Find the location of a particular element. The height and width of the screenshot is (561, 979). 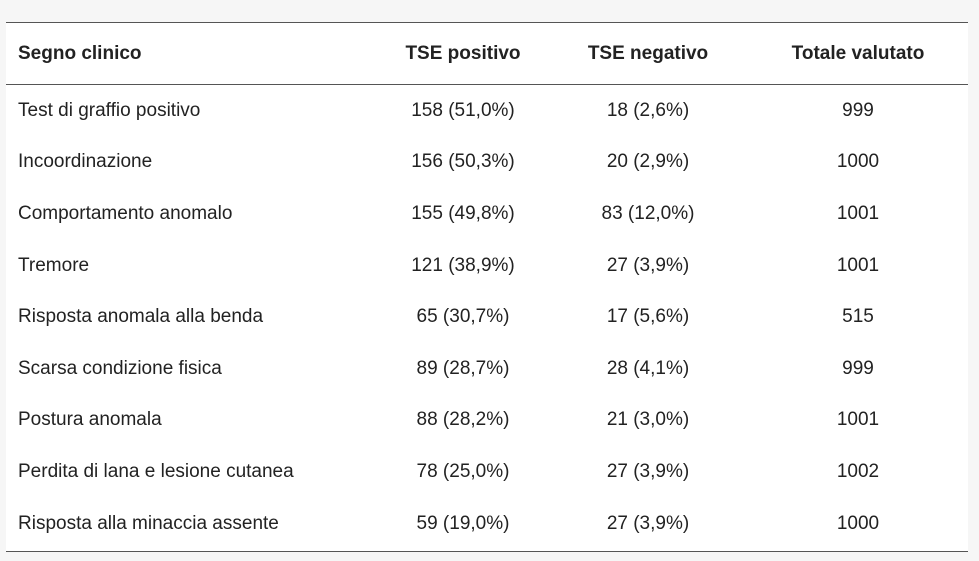

cell-clinical-sign: Test di graffio positivo is located at coordinates (109, 110).